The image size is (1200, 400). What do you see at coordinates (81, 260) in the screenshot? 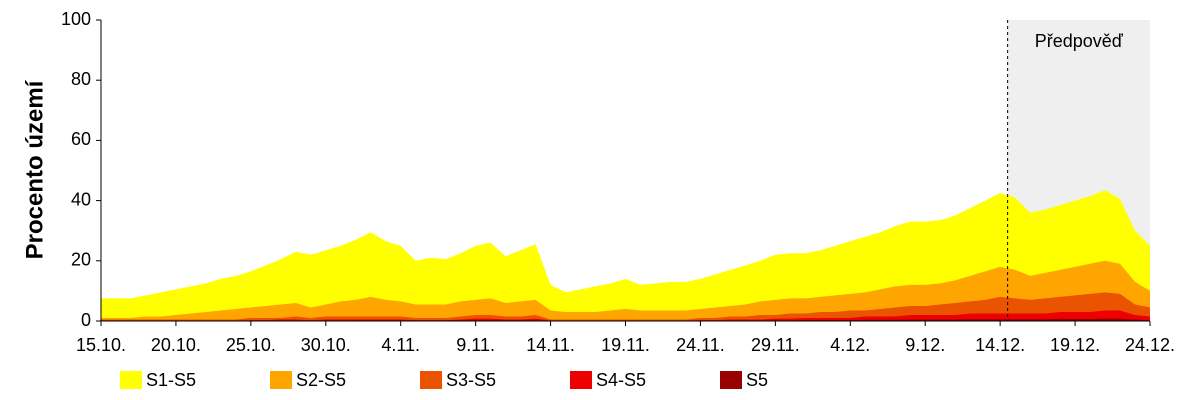
I see `y-tick-label: 20` at bounding box center [81, 260].